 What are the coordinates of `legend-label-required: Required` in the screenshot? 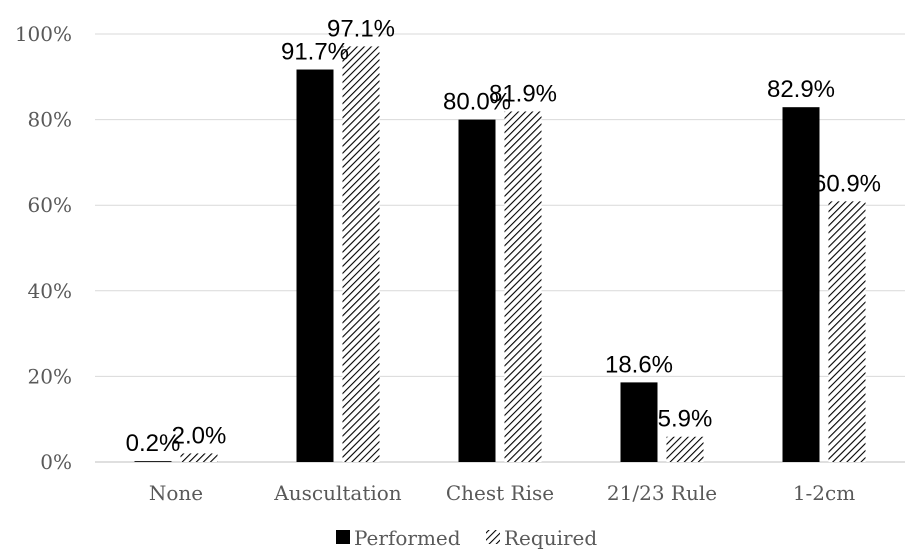 It's located at (550, 538).